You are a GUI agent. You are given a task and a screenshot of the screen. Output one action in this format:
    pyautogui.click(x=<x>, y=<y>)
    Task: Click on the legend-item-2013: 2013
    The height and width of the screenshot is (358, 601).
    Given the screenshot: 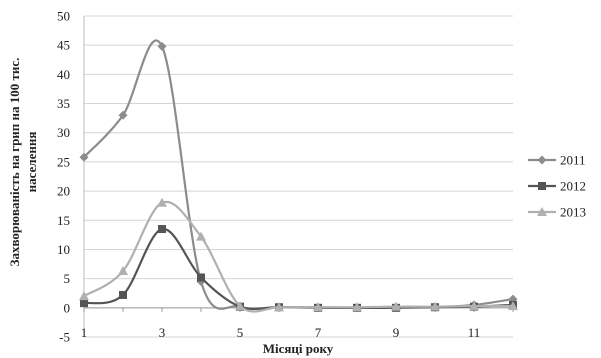 What is the action you would take?
    pyautogui.click(x=557, y=212)
    